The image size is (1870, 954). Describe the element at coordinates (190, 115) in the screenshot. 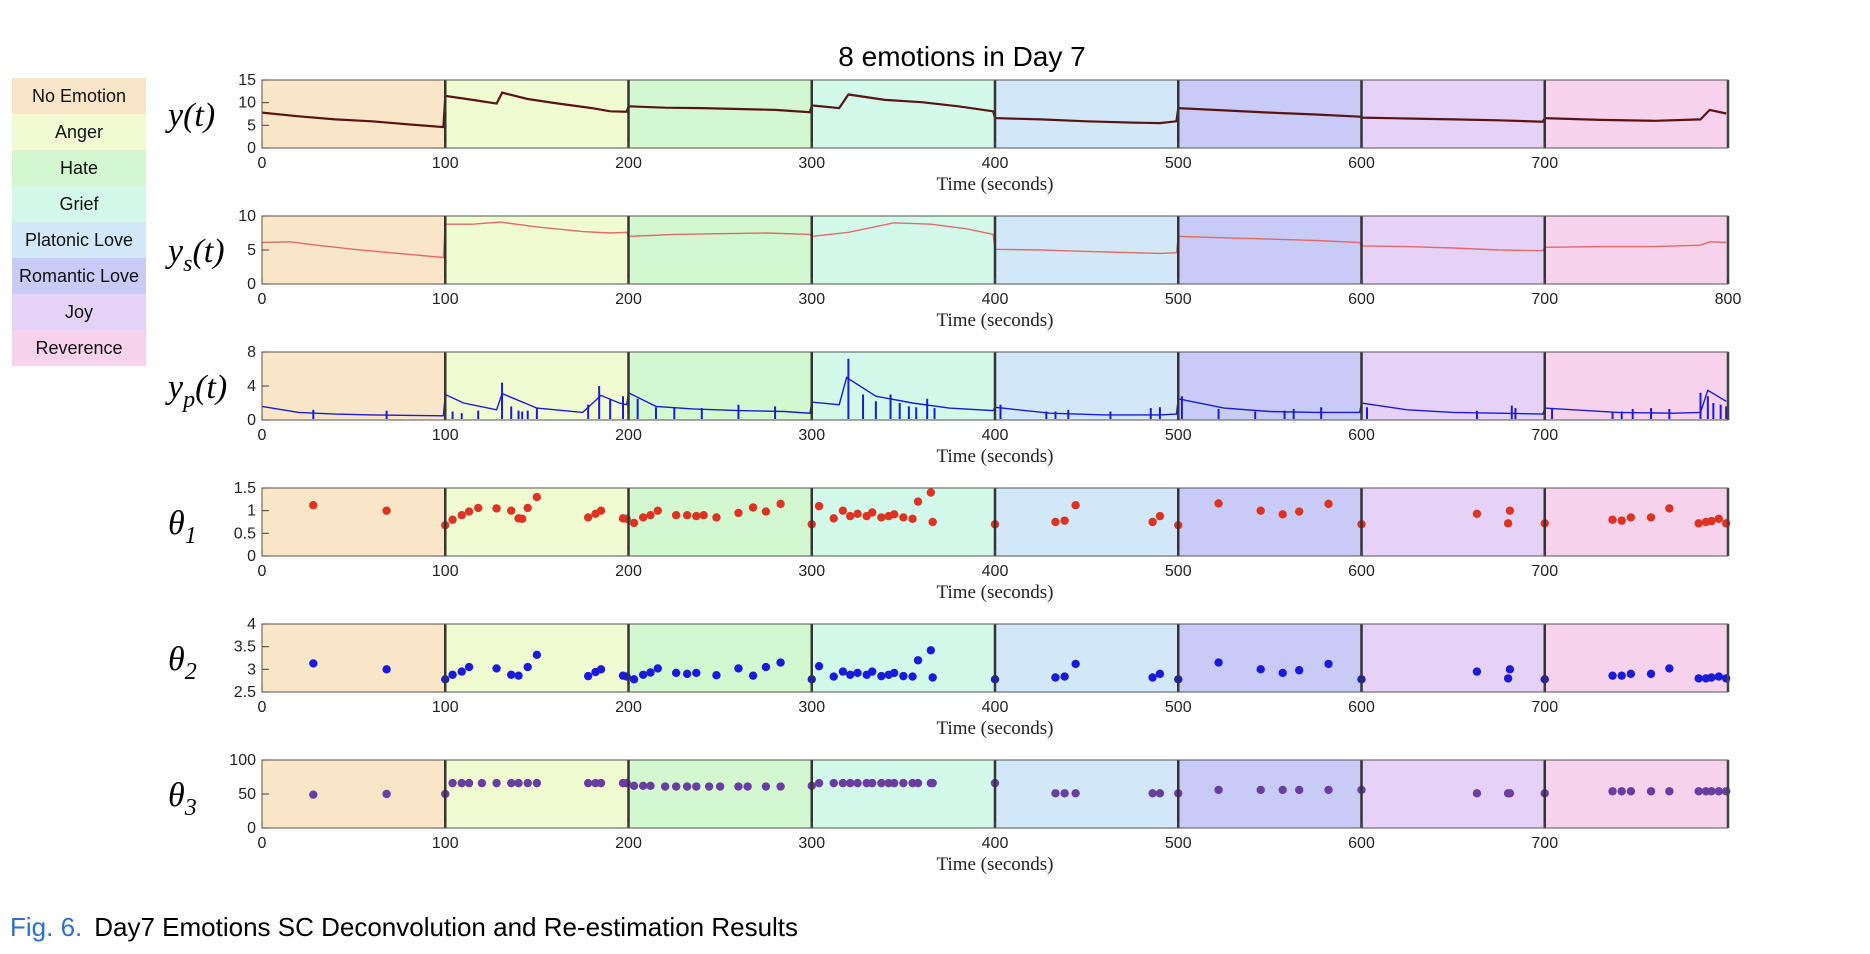

I see `y-axis-label-y: y(t)` at that location.